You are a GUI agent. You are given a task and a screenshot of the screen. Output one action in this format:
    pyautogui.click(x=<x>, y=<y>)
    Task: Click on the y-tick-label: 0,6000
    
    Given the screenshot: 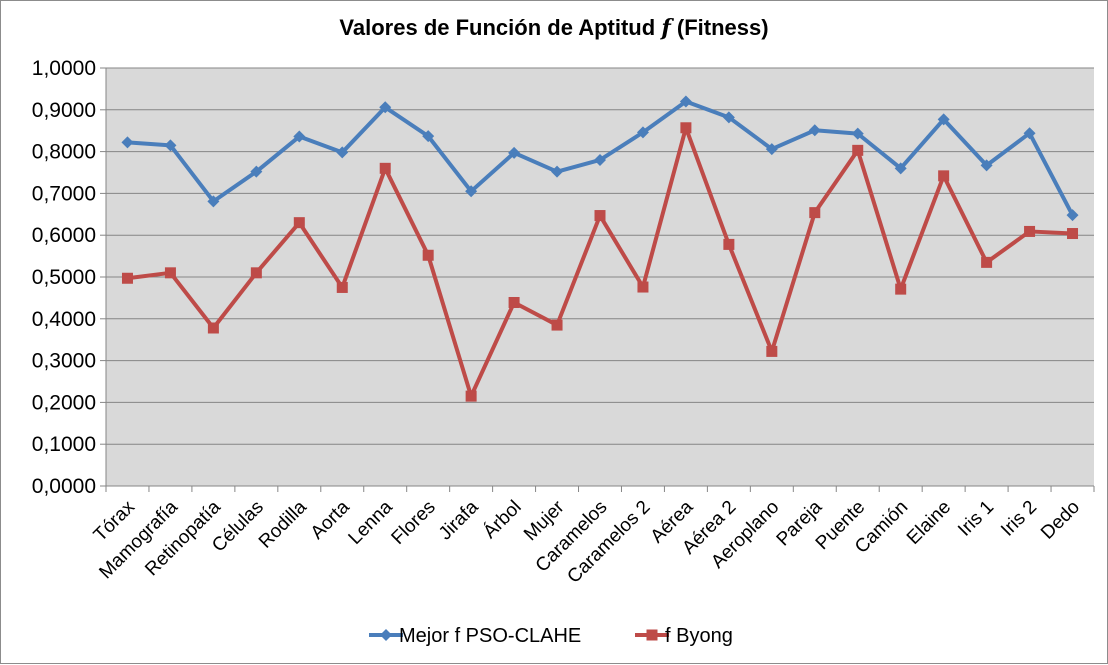 What is the action you would take?
    pyautogui.click(x=64, y=235)
    